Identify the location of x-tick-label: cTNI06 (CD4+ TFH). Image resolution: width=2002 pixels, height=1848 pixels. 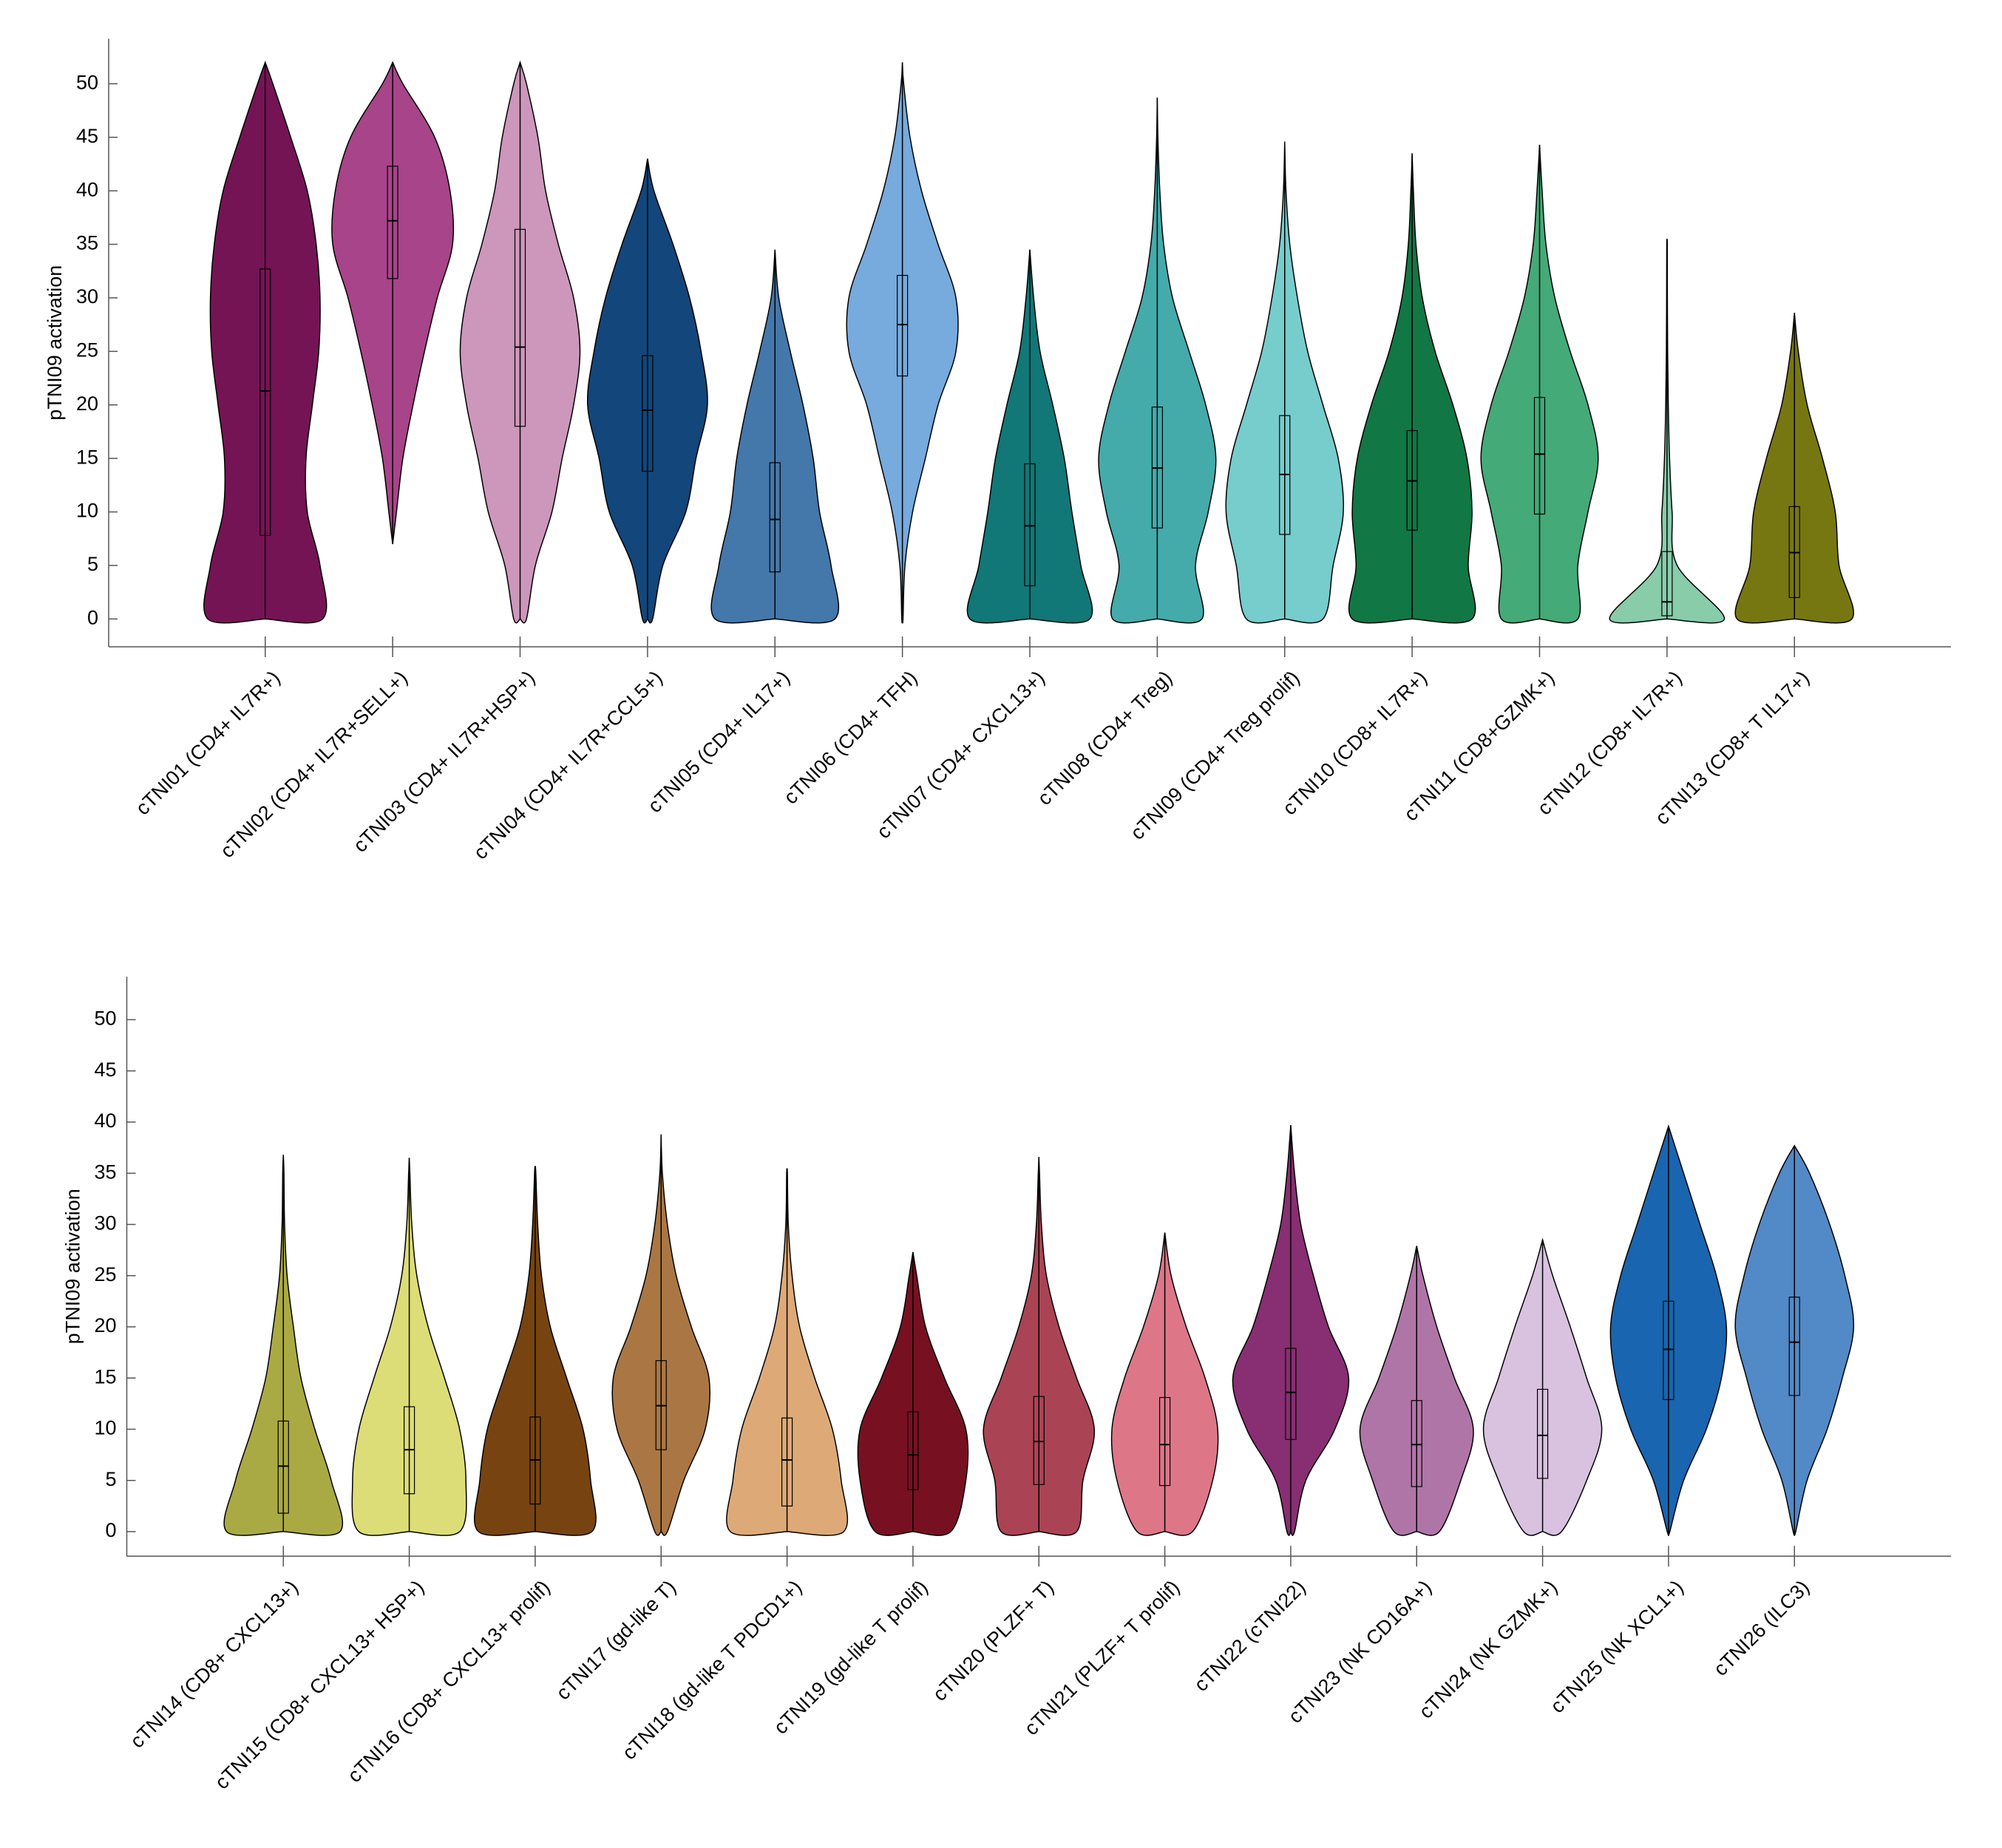
(850, 738).